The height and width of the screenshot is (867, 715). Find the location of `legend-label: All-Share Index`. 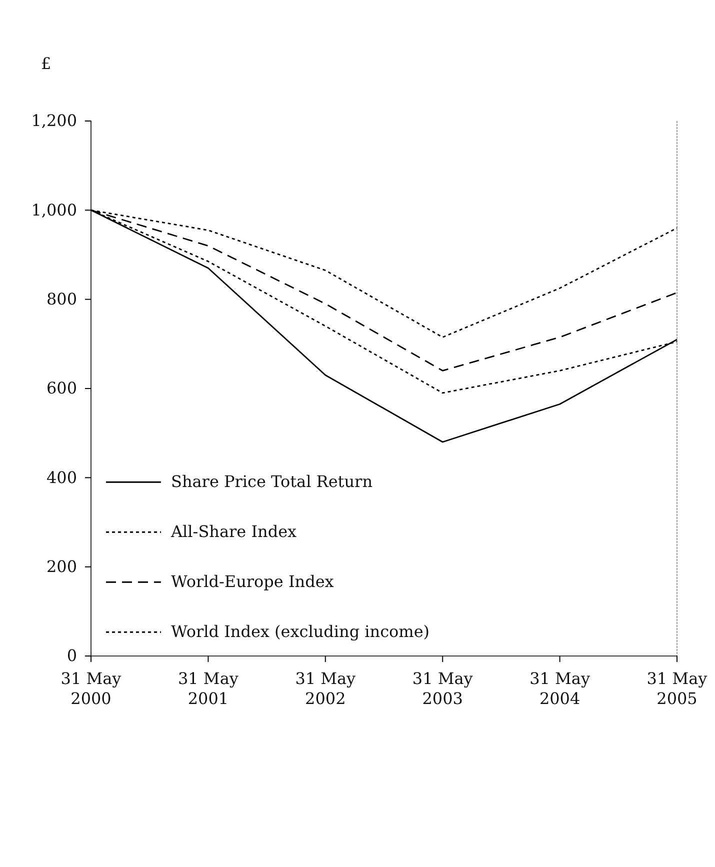

legend-label: All-Share Index is located at coordinates (233, 532).